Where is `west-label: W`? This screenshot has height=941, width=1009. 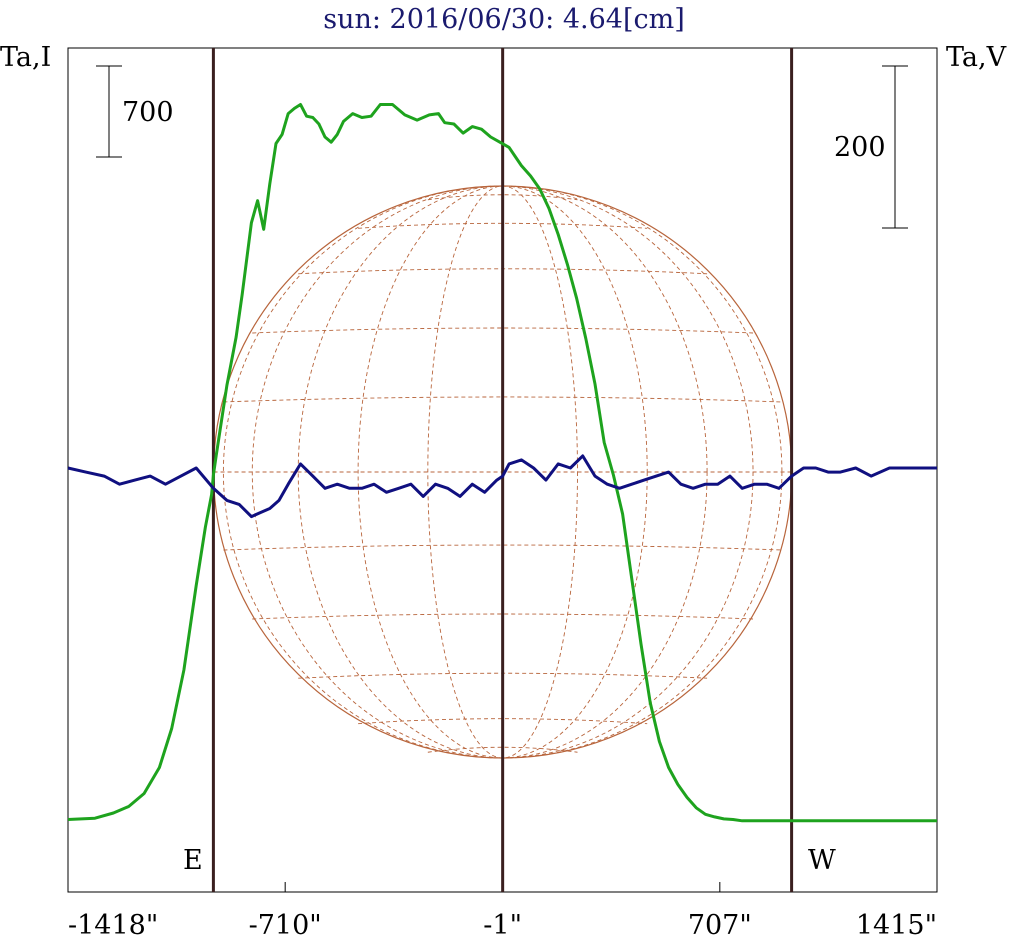
west-label: W is located at coordinates (822, 860).